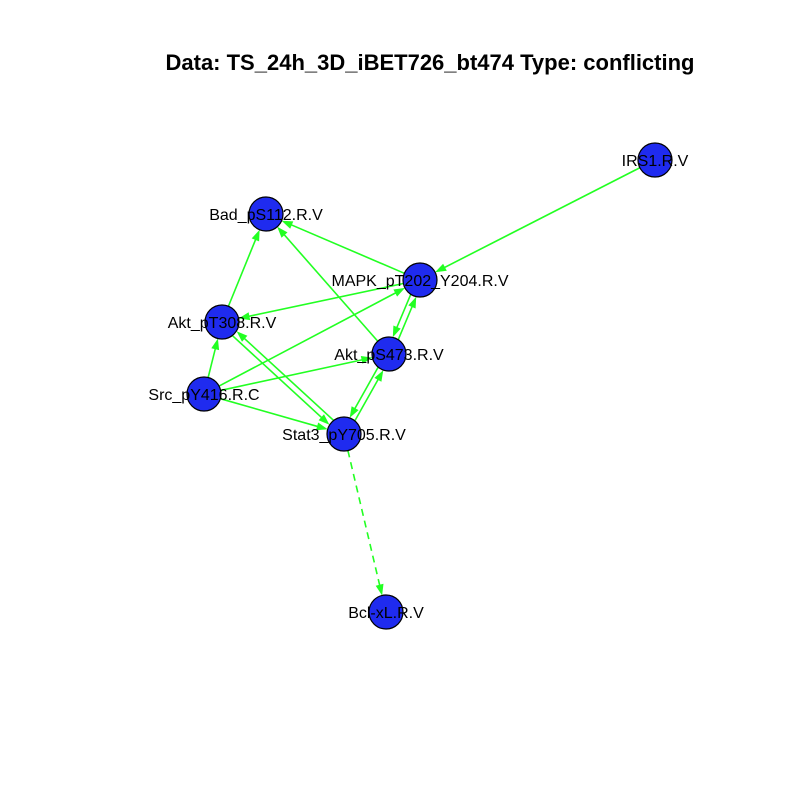 The image size is (800, 800). I want to click on node-label: IRS1.R.V, so click(655, 161).